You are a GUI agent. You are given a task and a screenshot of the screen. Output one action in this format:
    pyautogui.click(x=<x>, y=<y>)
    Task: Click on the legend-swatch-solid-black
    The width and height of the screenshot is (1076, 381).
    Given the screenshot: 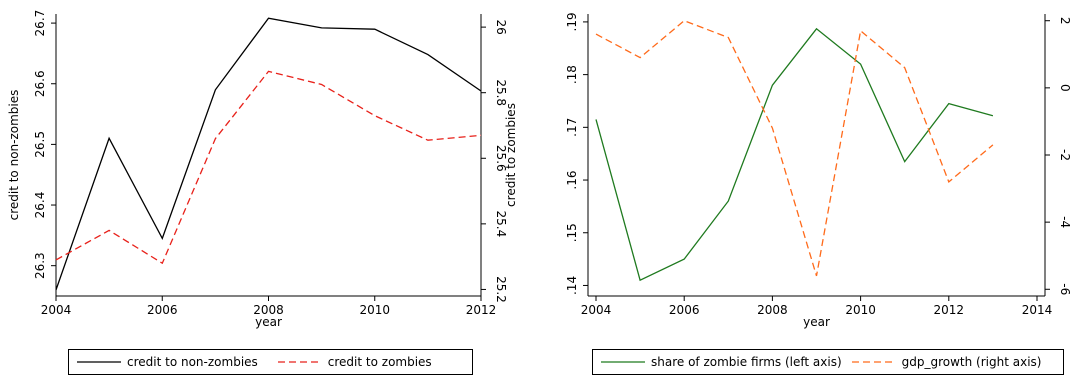 What is the action you would take?
    pyautogui.click(x=99, y=362)
    